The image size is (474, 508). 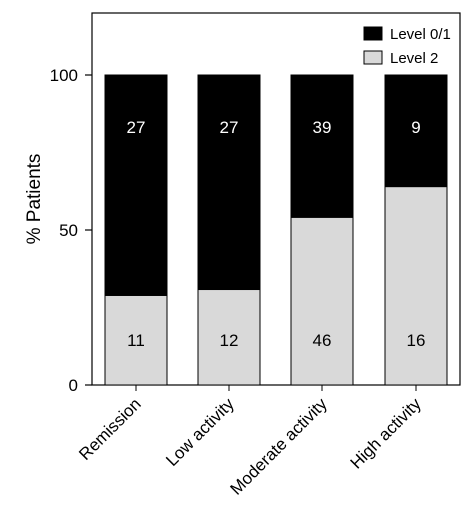 I want to click on y-axis-label: % Patients, so click(x=34, y=199).